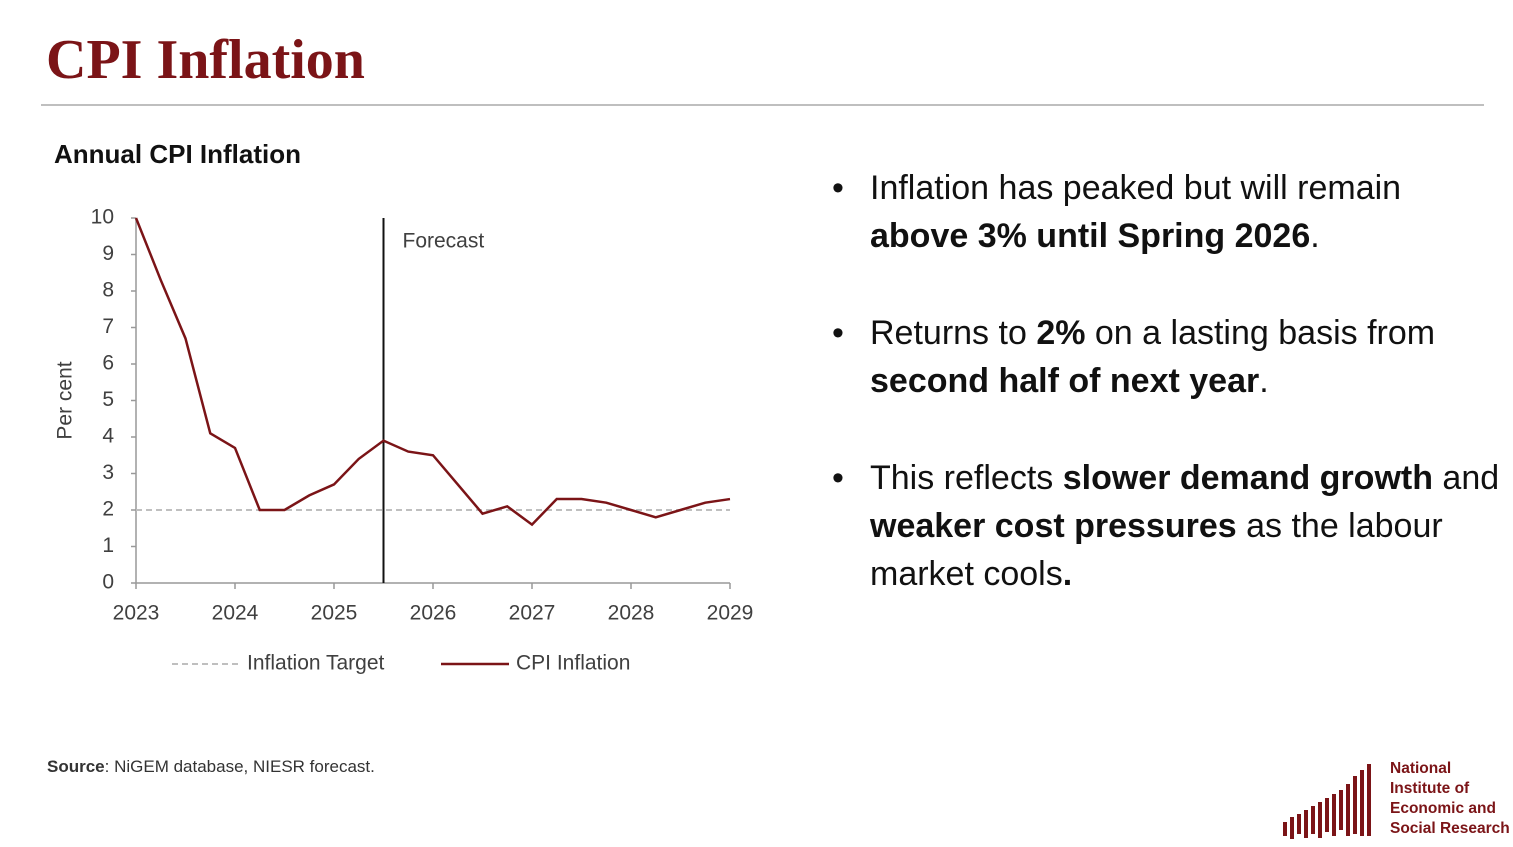 The image size is (1513, 847). I want to click on bullet-text: above 3% until Spring 2026, so click(1090, 236).